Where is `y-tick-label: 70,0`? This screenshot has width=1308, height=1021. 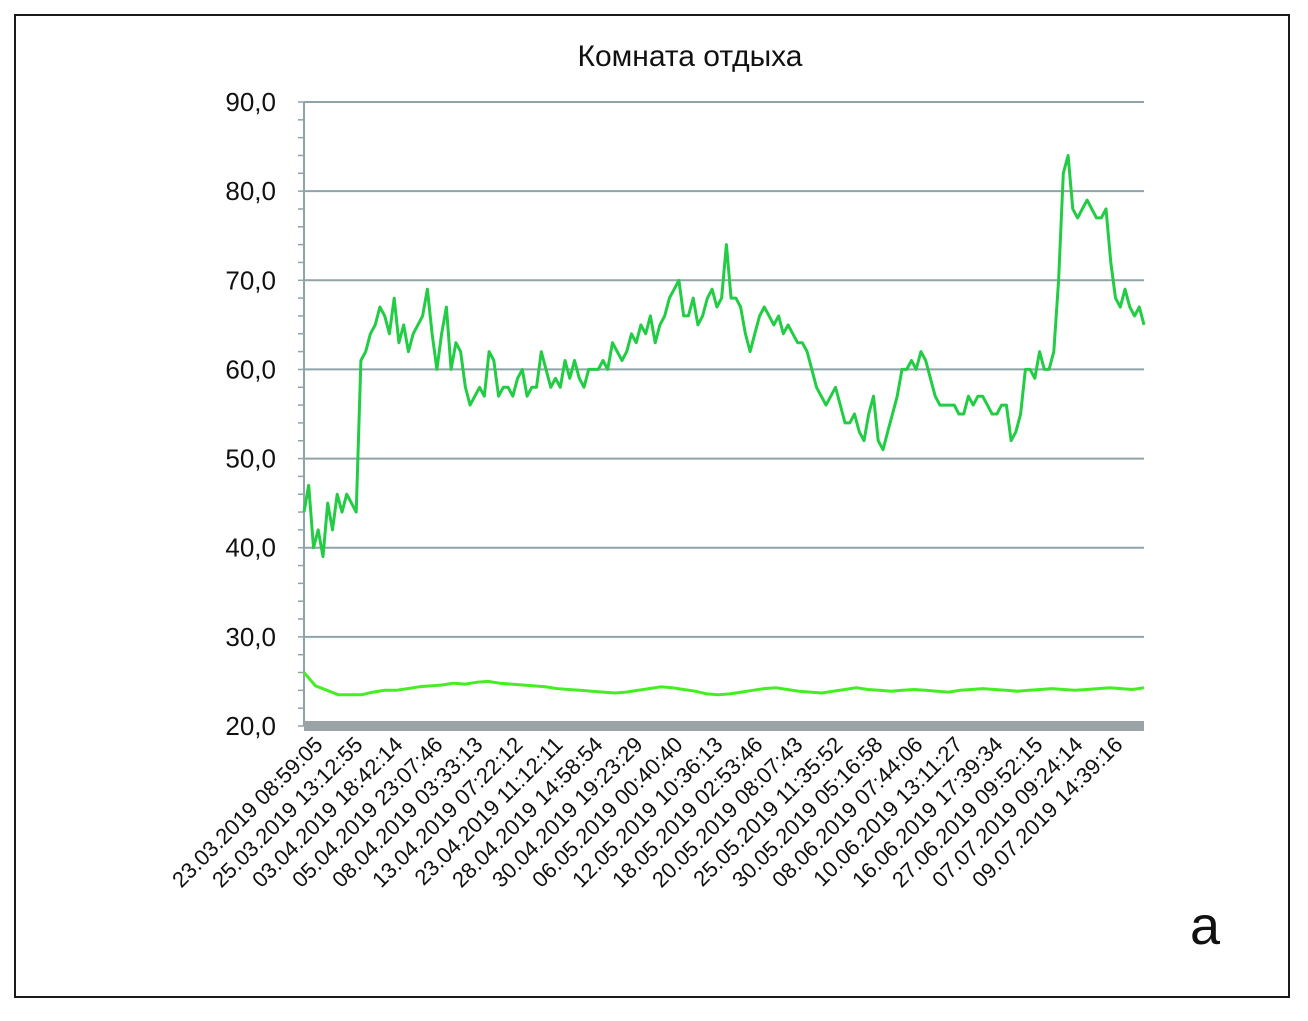 y-tick-label: 70,0 is located at coordinates (250, 280).